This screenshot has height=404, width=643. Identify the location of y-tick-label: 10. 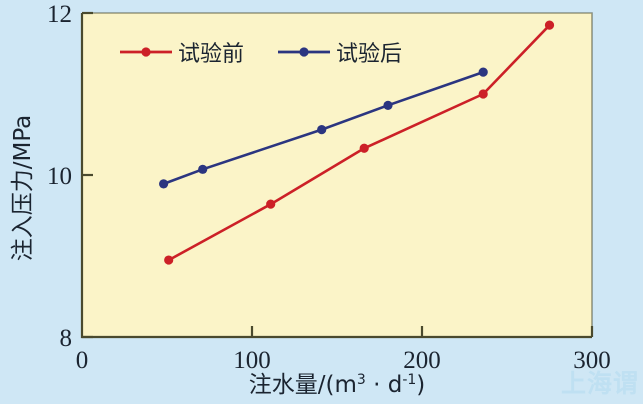
(59, 176).